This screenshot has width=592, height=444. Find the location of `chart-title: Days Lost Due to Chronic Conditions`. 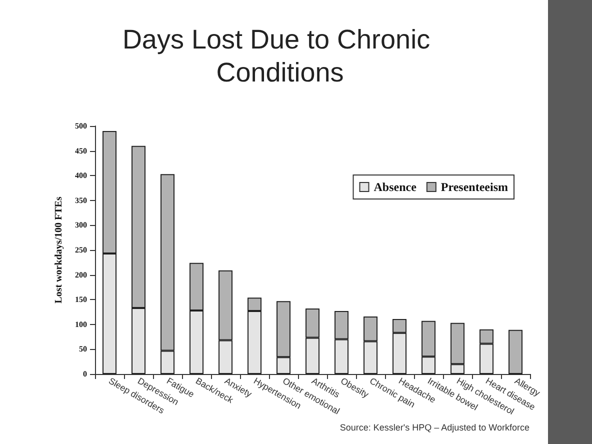

chart-title: Days Lost Due to Chronic Conditions is located at coordinates (280, 56).